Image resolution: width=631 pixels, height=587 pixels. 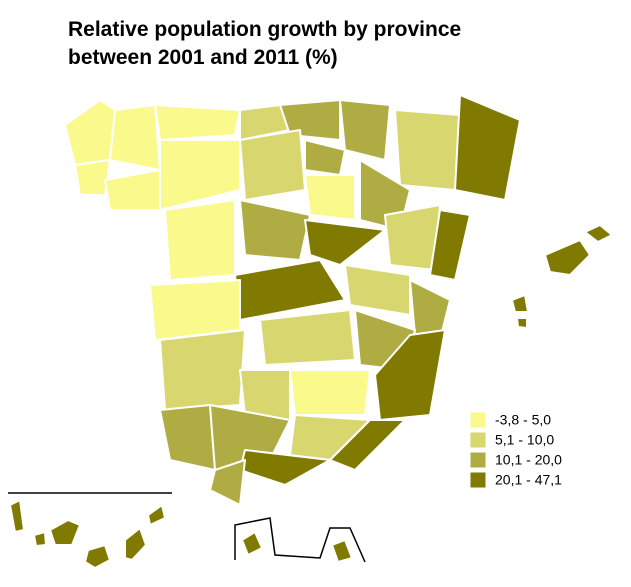 I want to click on inset-border, so click(x=300, y=540).